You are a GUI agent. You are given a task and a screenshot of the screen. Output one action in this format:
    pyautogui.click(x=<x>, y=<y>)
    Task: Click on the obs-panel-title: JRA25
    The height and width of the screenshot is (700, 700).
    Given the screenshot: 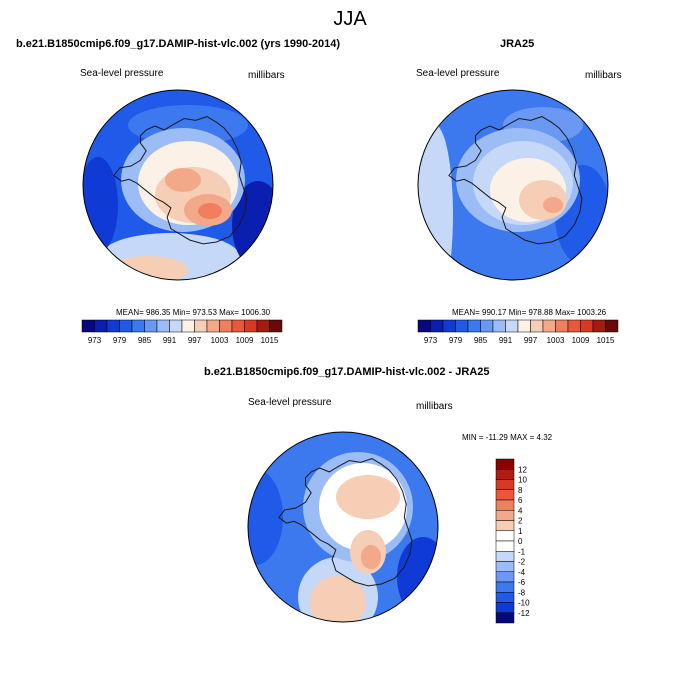 What is the action you would take?
    pyautogui.click(x=517, y=44)
    